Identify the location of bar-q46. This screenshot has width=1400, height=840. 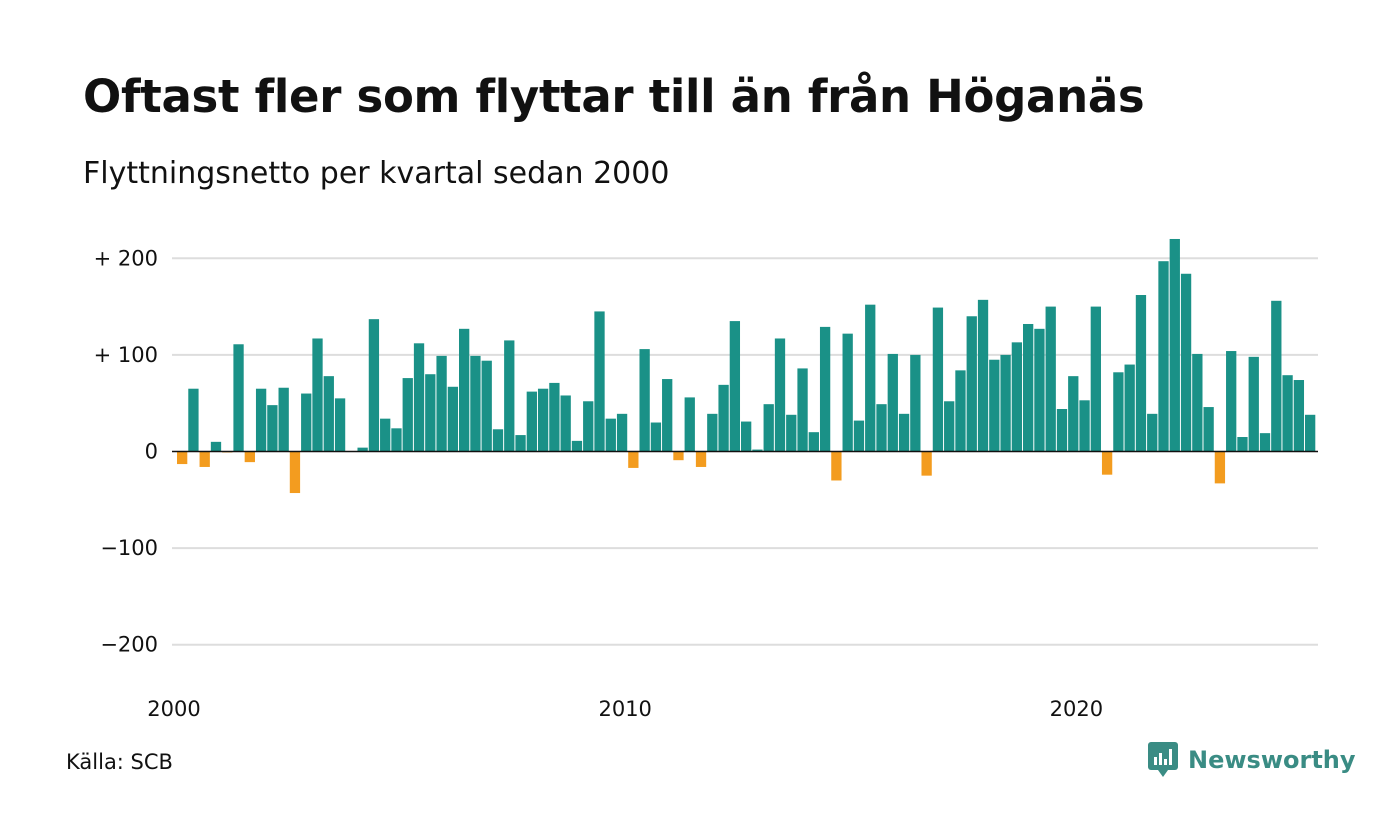
(689, 424).